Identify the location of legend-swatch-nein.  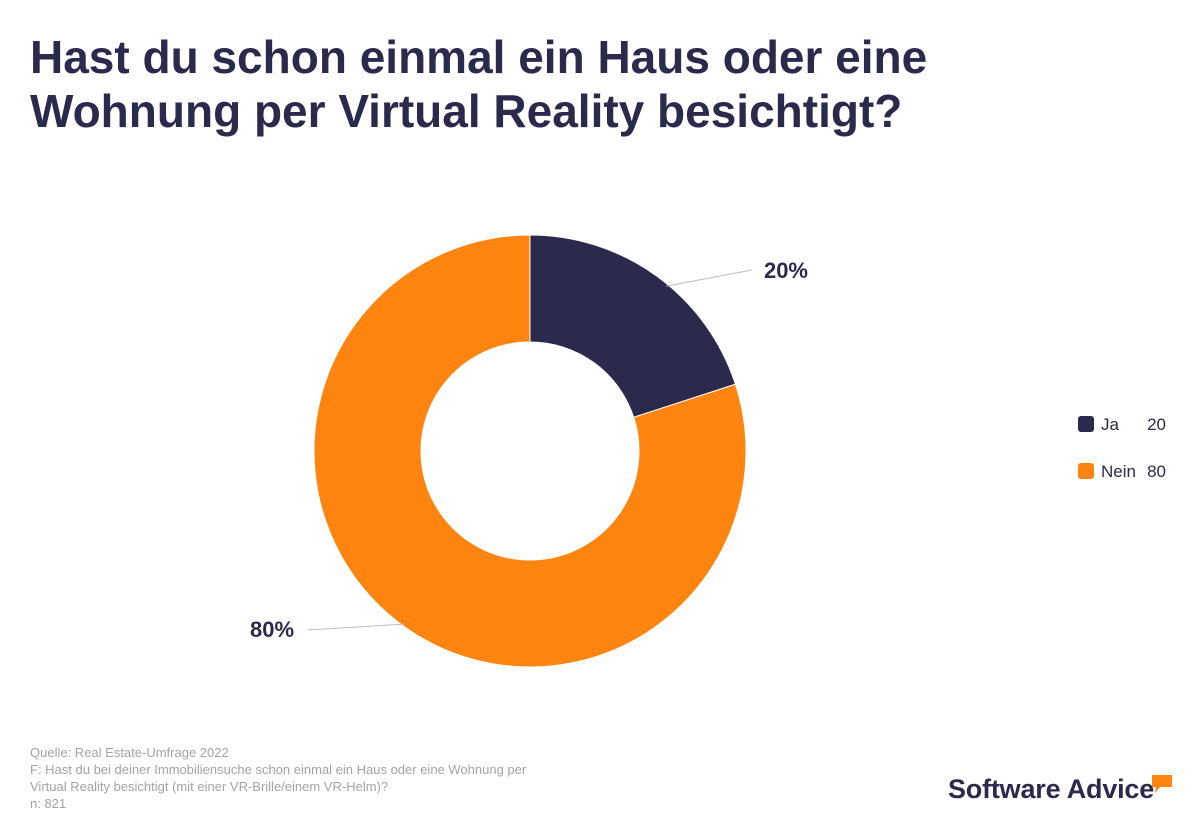
(1086, 471).